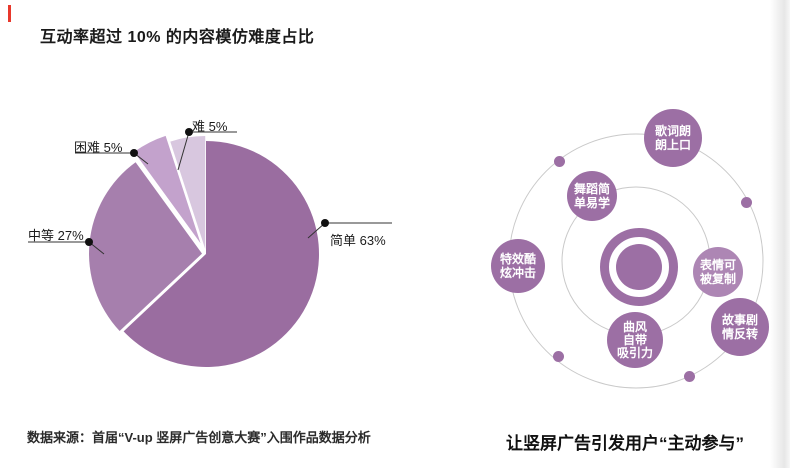 This screenshot has height=468, width=790. Describe the element at coordinates (207, 187) in the screenshot. I see `pie-callout-dots` at that location.